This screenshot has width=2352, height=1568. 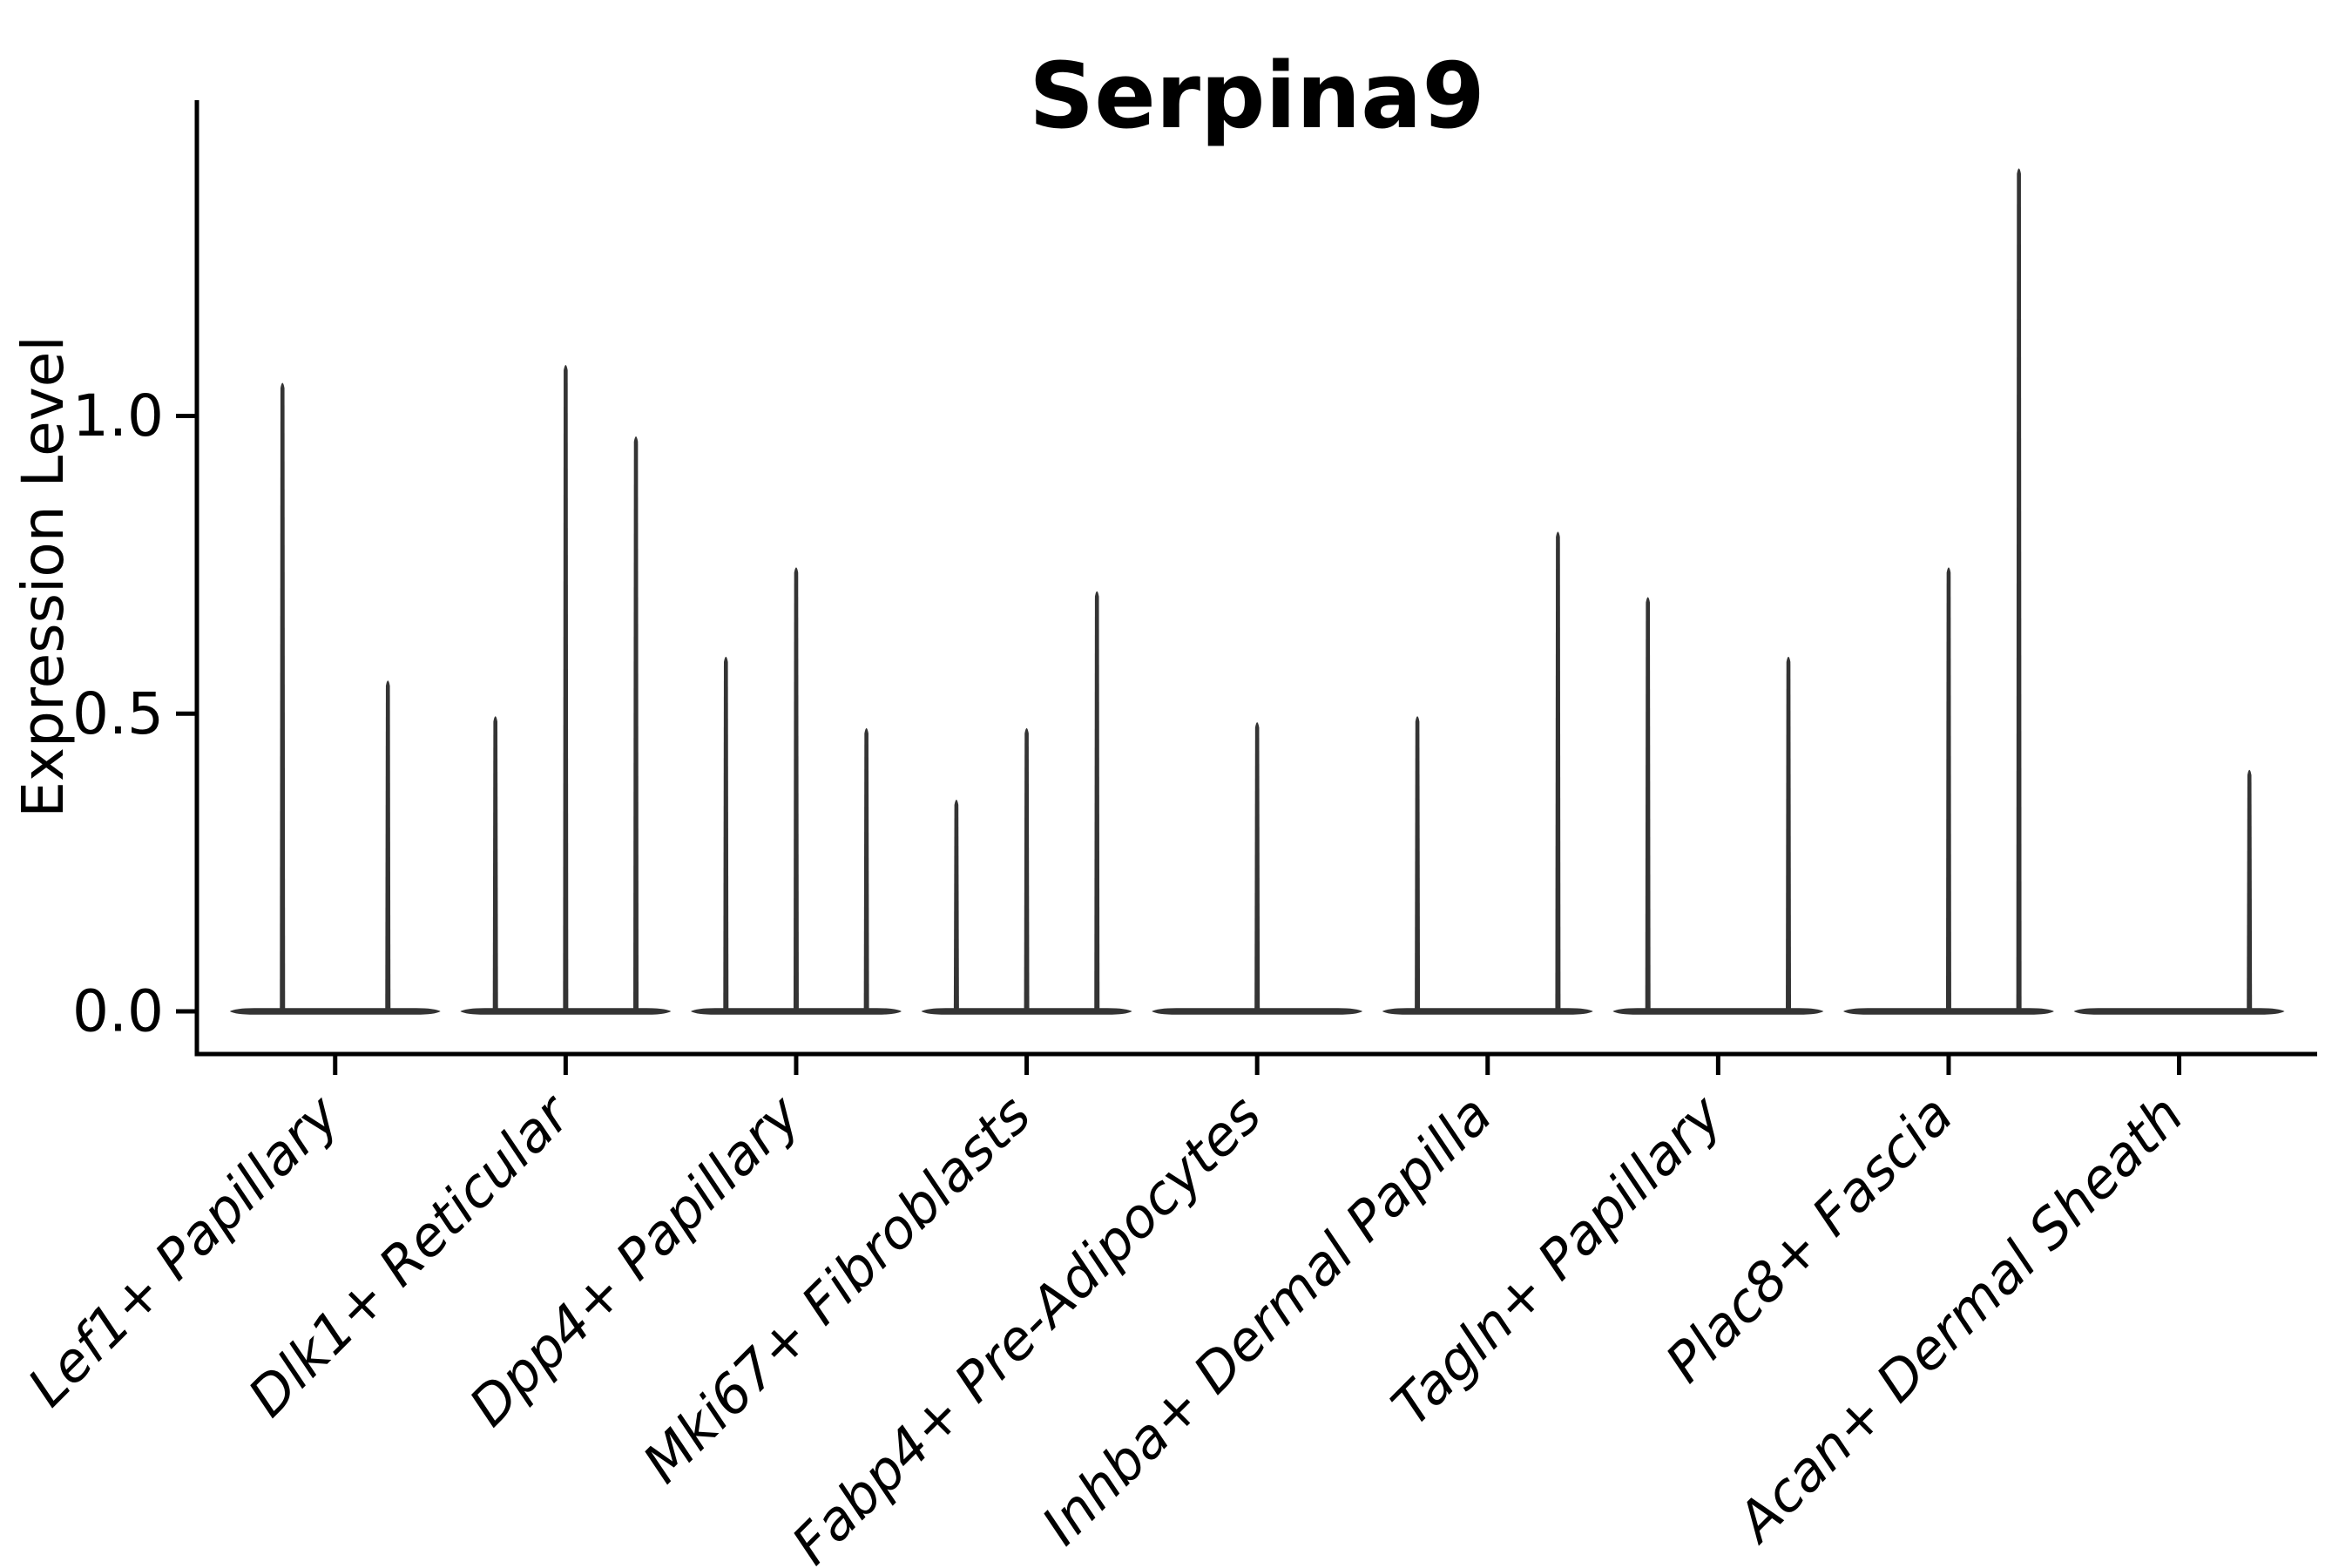 I want to click on x-tick-label: Mki67+ Fibroblasts, so click(x=837, y=1289).